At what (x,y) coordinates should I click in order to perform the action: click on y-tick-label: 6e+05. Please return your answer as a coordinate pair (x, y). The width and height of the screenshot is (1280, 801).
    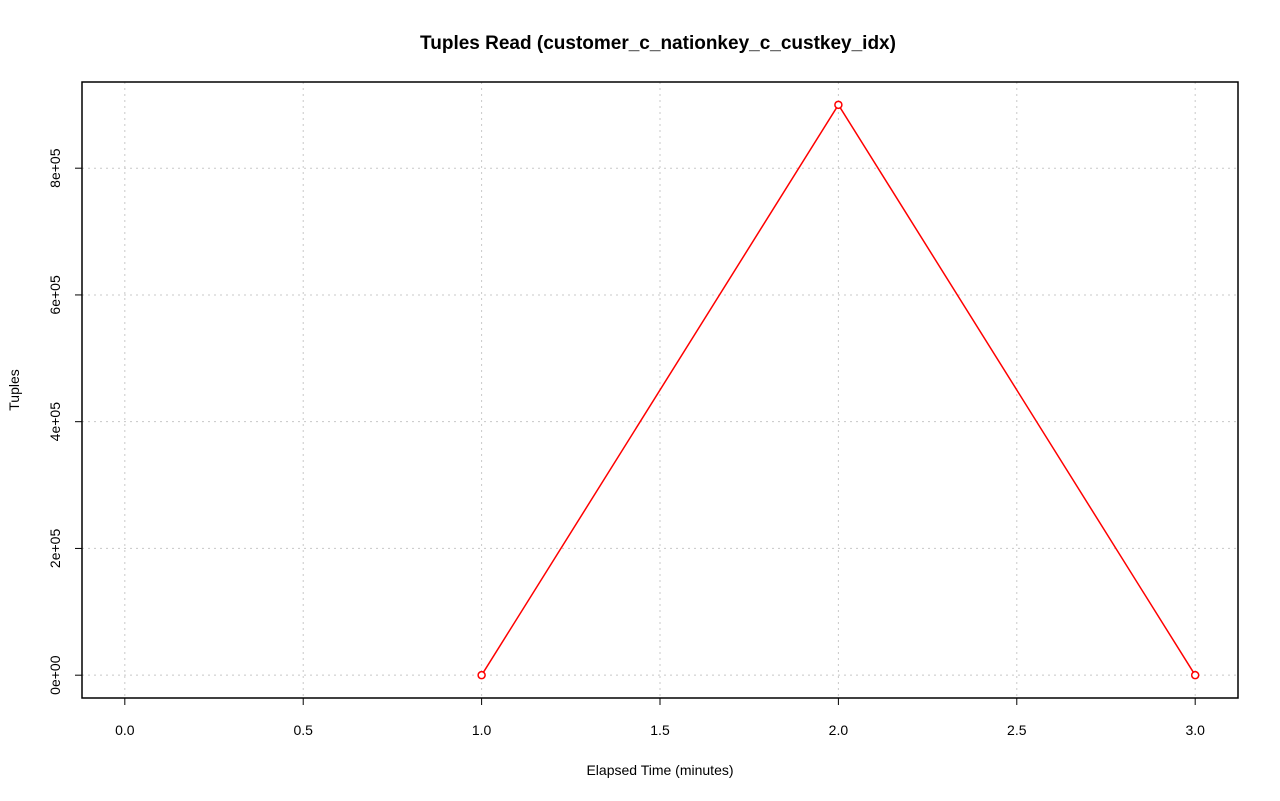
    Looking at the image, I should click on (55, 295).